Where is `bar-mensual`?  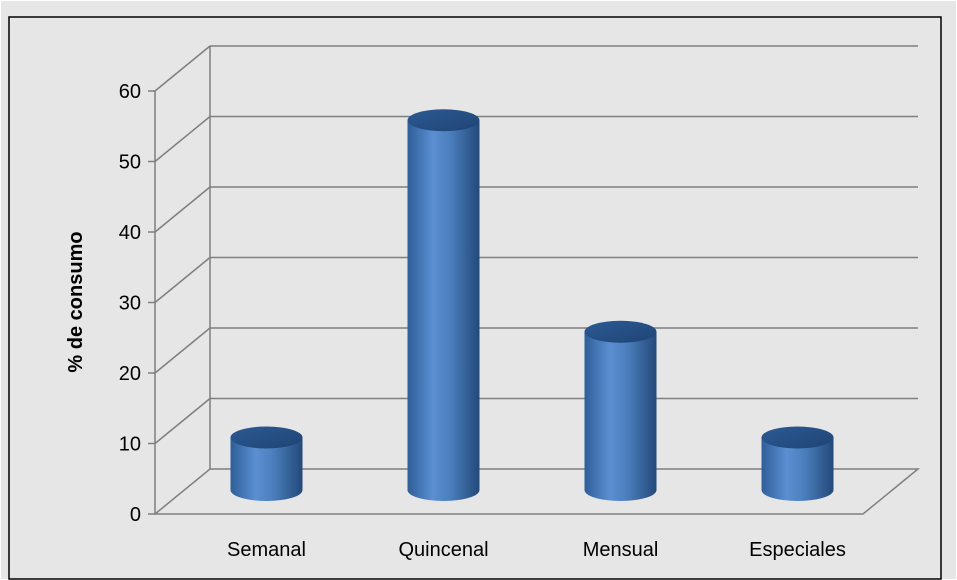
bar-mensual is located at coordinates (620, 410).